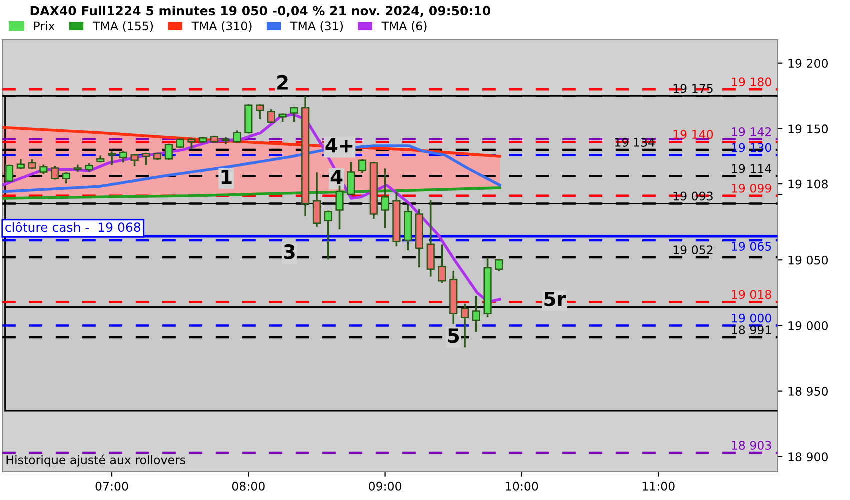  What do you see at coordinates (658, 486) in the screenshot?
I see `x-tick-label: 11:00` at bounding box center [658, 486].